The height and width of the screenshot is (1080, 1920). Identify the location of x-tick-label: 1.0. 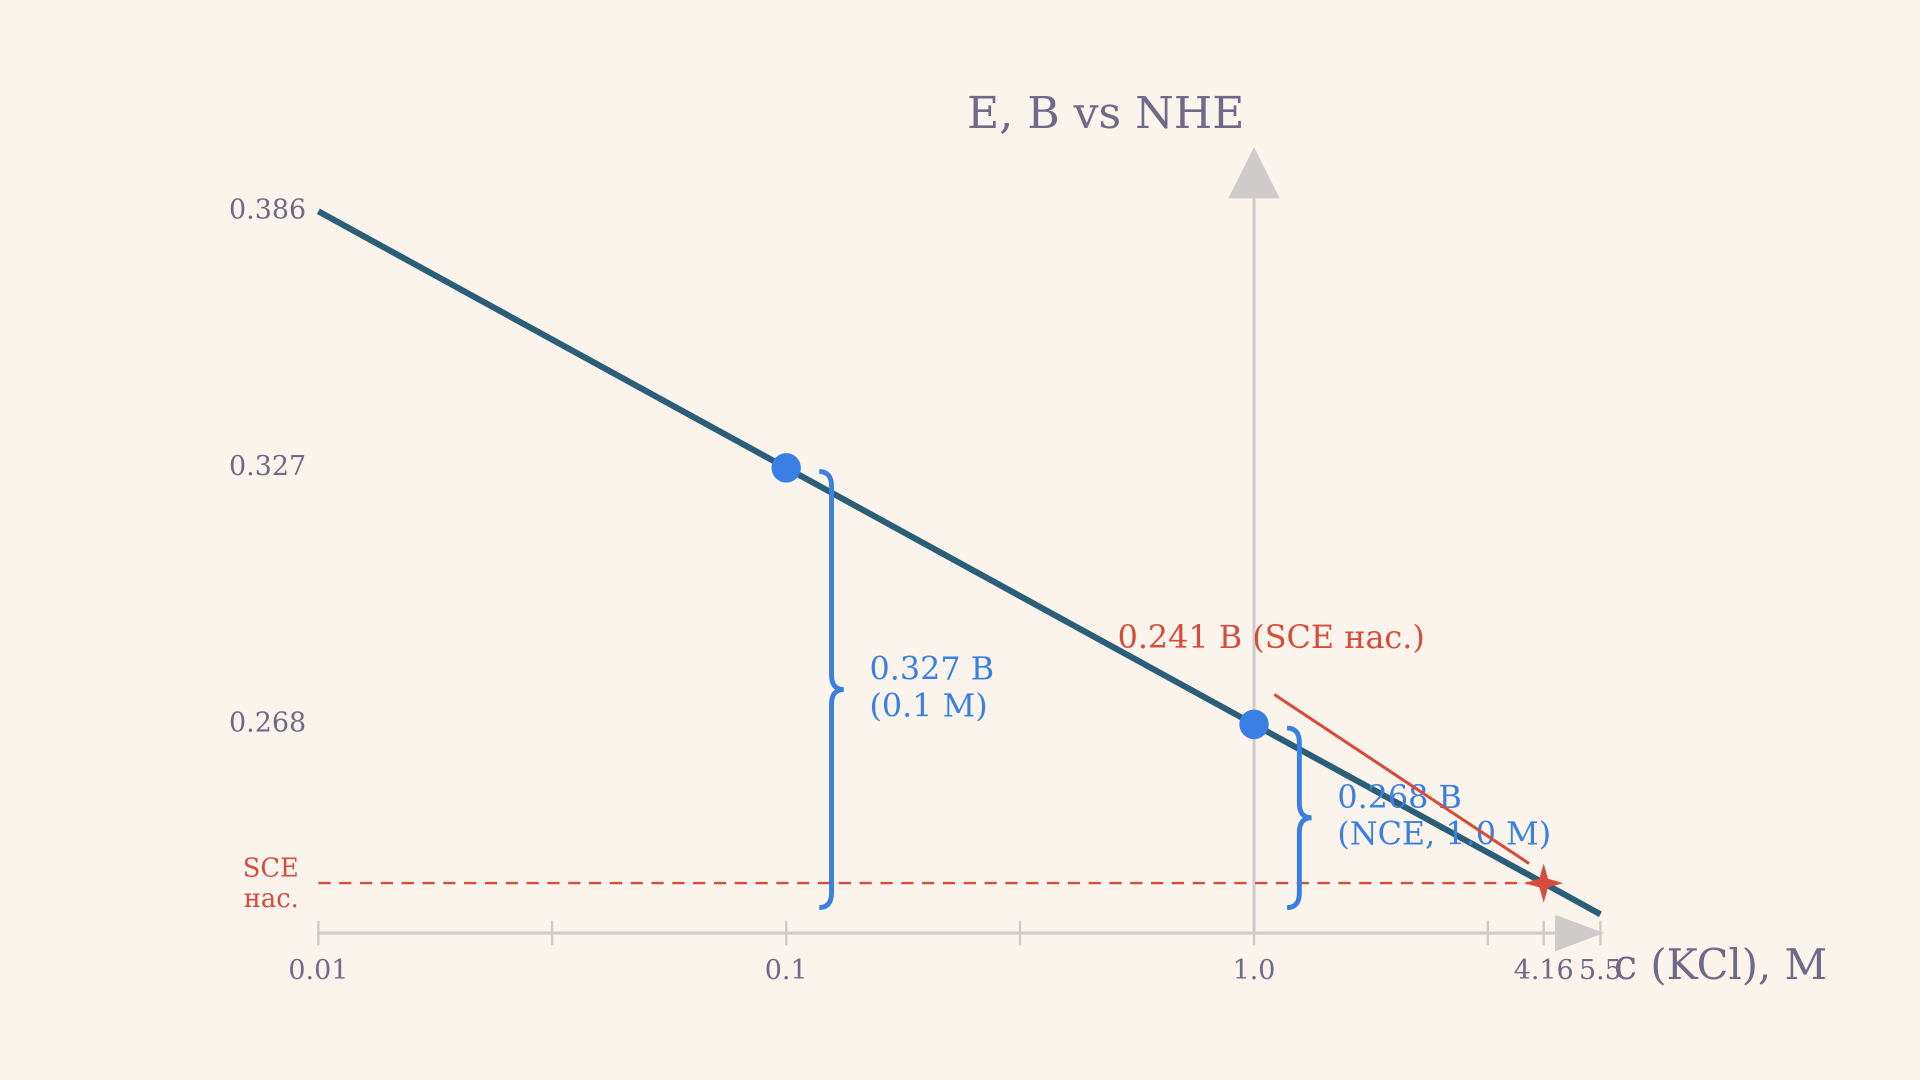
(1254, 970).